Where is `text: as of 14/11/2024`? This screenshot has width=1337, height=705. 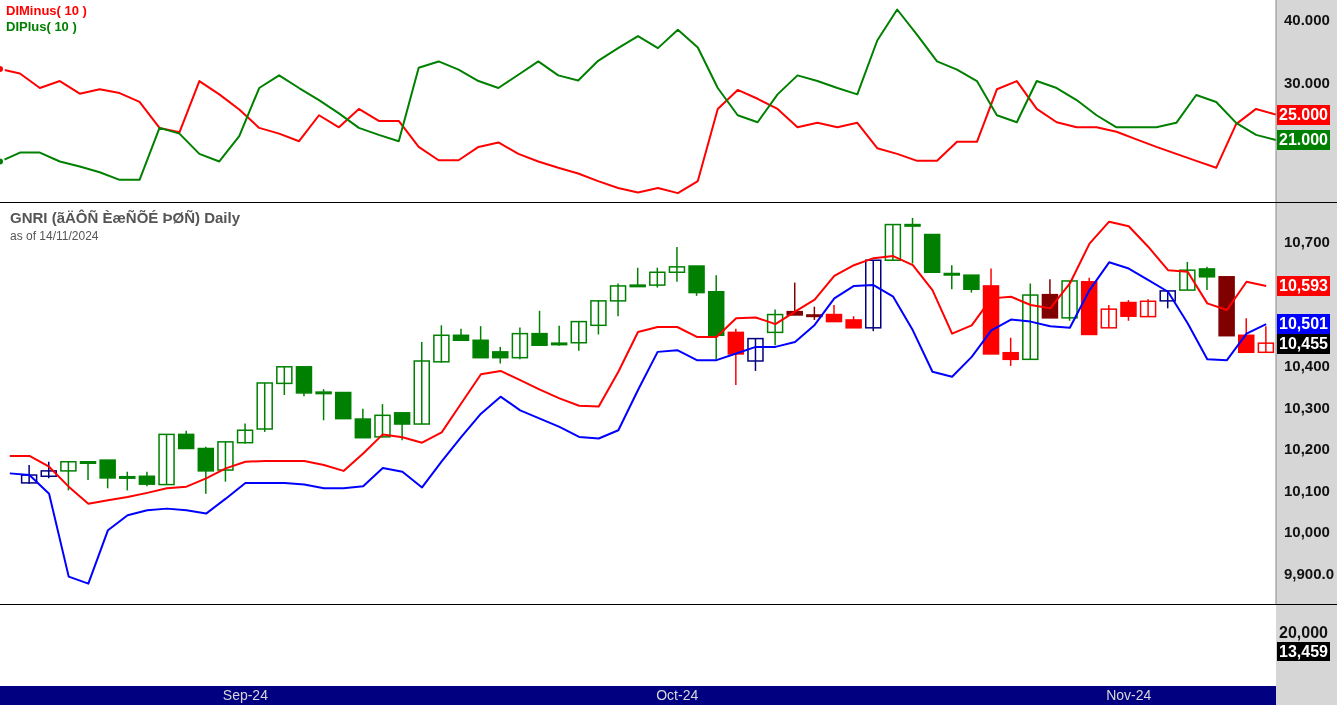 text: as of 14/11/2024 is located at coordinates (54, 236).